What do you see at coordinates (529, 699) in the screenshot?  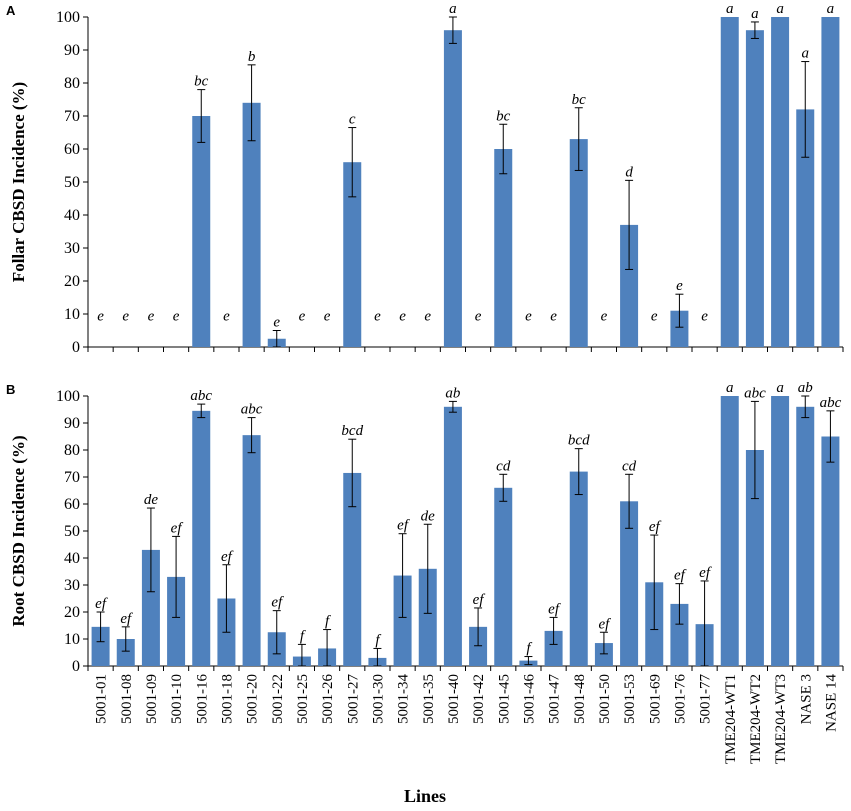 I see `x-tick-label: 5001-46` at bounding box center [529, 699].